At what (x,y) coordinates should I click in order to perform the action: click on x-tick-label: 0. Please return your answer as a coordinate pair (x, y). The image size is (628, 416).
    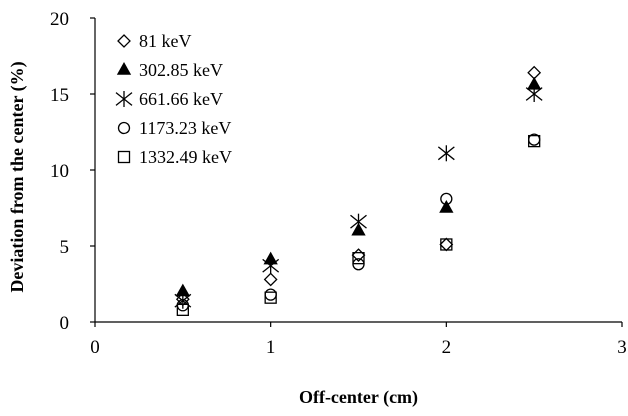
    Looking at the image, I should click on (95, 347).